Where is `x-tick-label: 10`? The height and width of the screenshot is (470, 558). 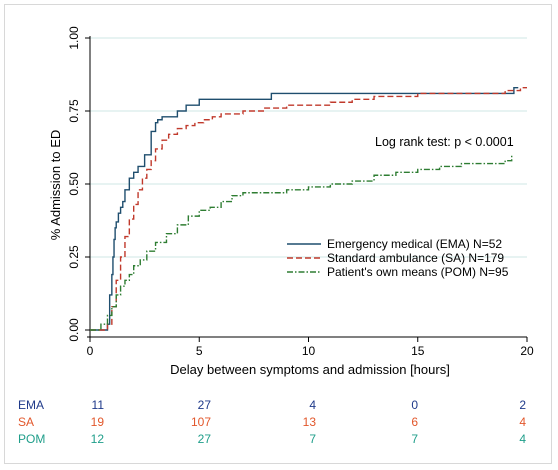
x-tick-label: 10 is located at coordinates (309, 351).